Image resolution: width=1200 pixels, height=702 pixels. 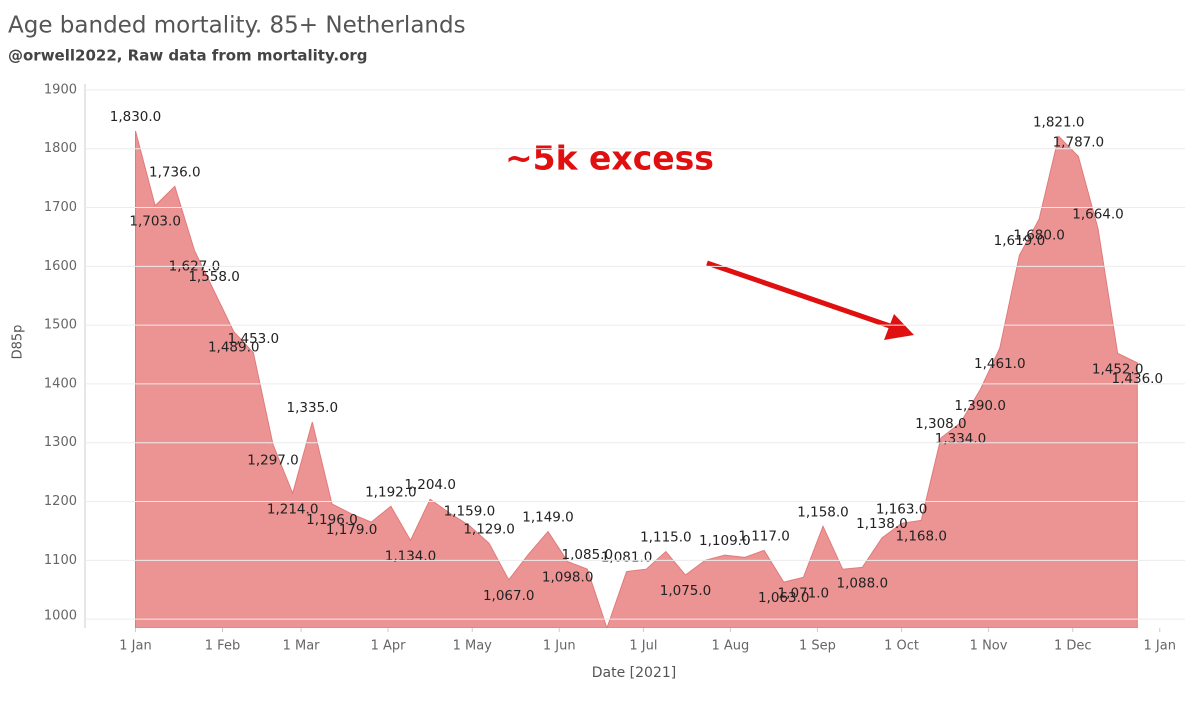 What do you see at coordinates (313, 408) in the screenshot?
I see `data-label: 1,335.0` at bounding box center [313, 408].